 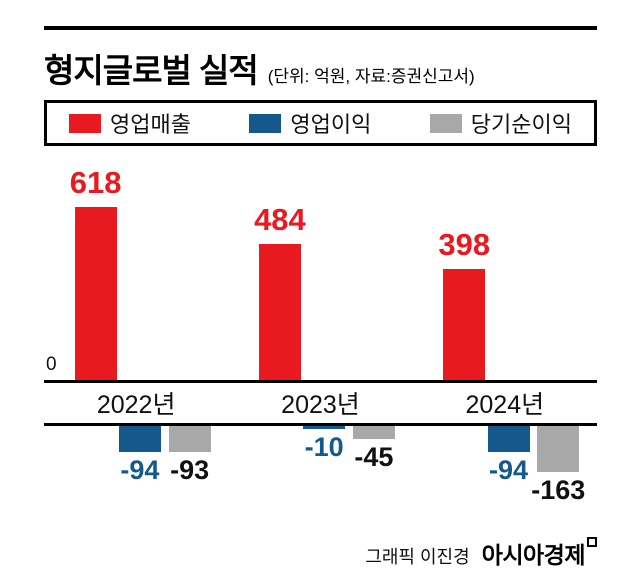 I want to click on legend-item-revenue: 영업매출, so click(x=130, y=123).